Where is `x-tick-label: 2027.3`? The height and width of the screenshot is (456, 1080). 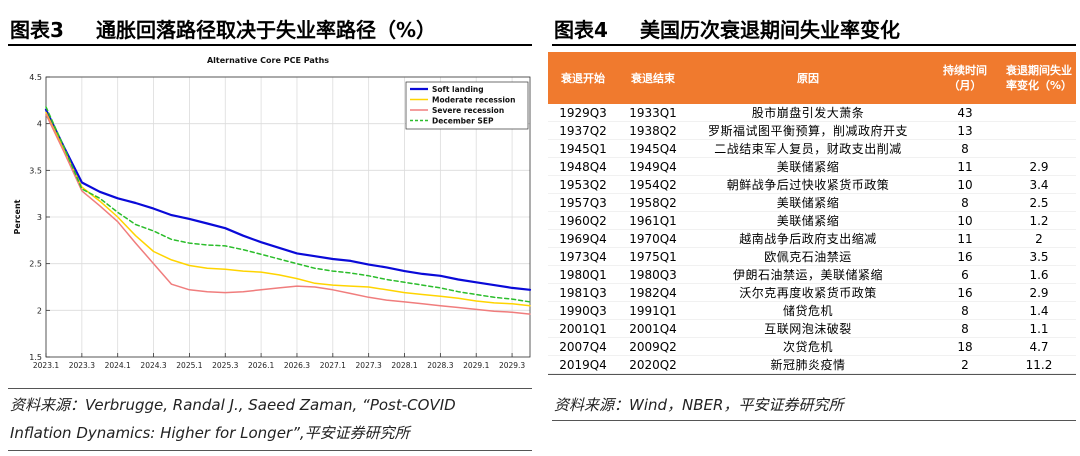
x-tick-label: 2027.3 is located at coordinates (369, 365).